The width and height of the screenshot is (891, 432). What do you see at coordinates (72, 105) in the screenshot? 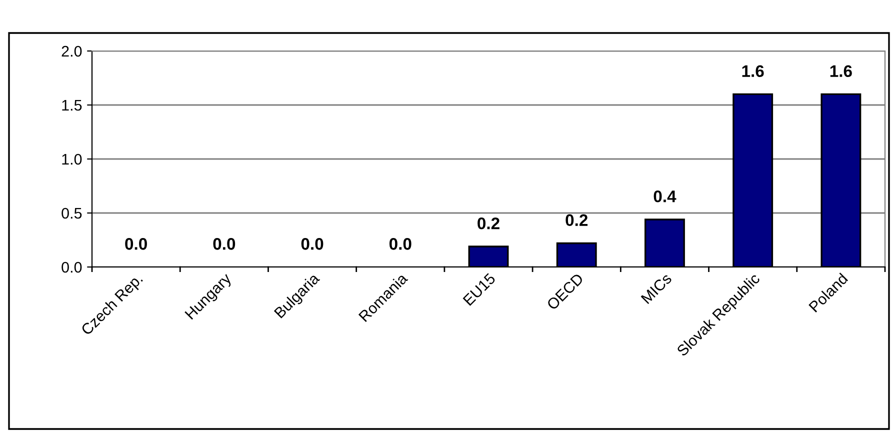
I see `y-tick-label: 1.5` at bounding box center [72, 105].